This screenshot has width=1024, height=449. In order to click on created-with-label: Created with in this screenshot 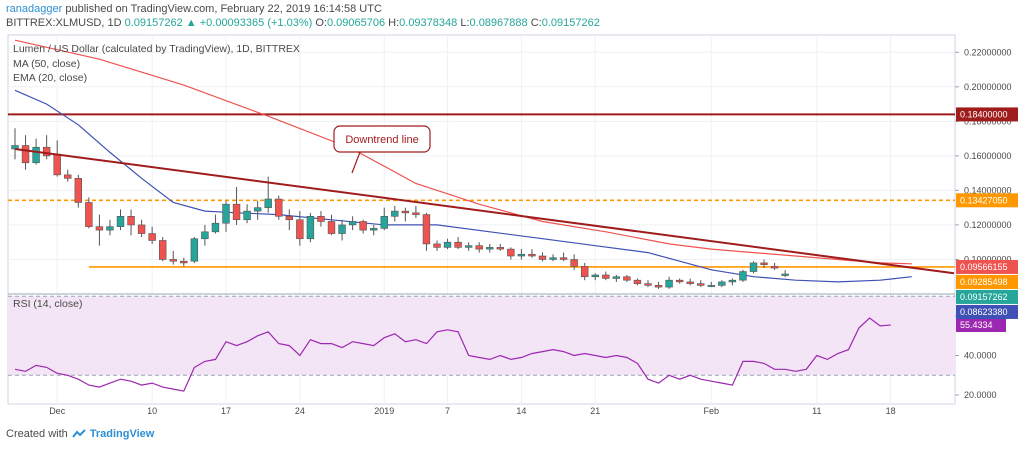, I will do `click(37, 434)`.